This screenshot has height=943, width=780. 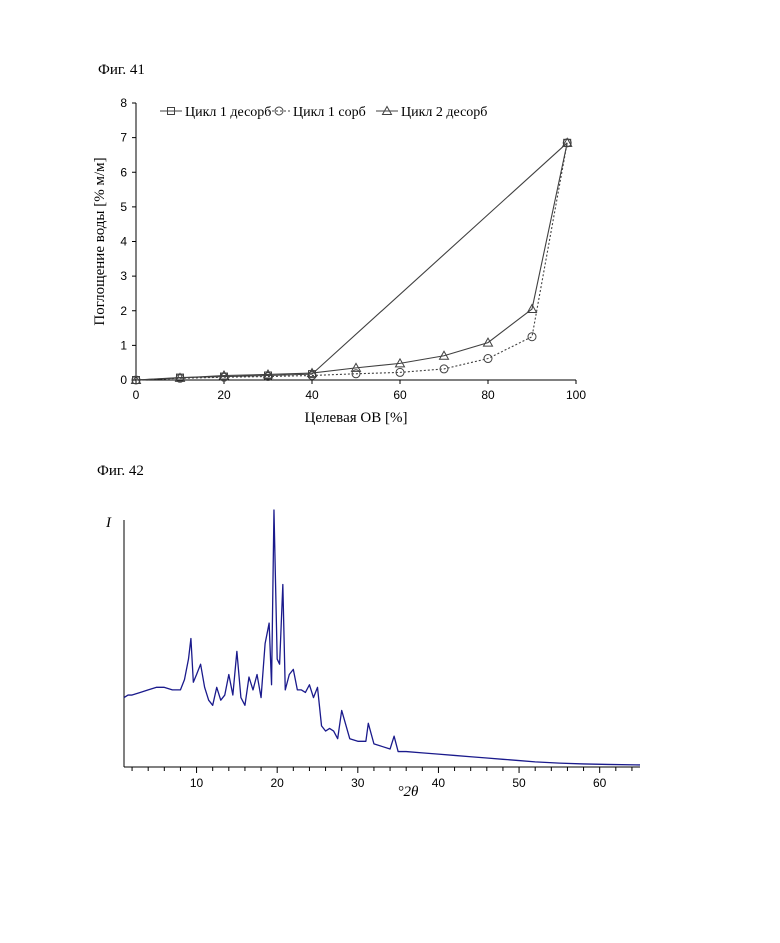 I want to click on x-tick-label: 20, so click(x=278, y=783).